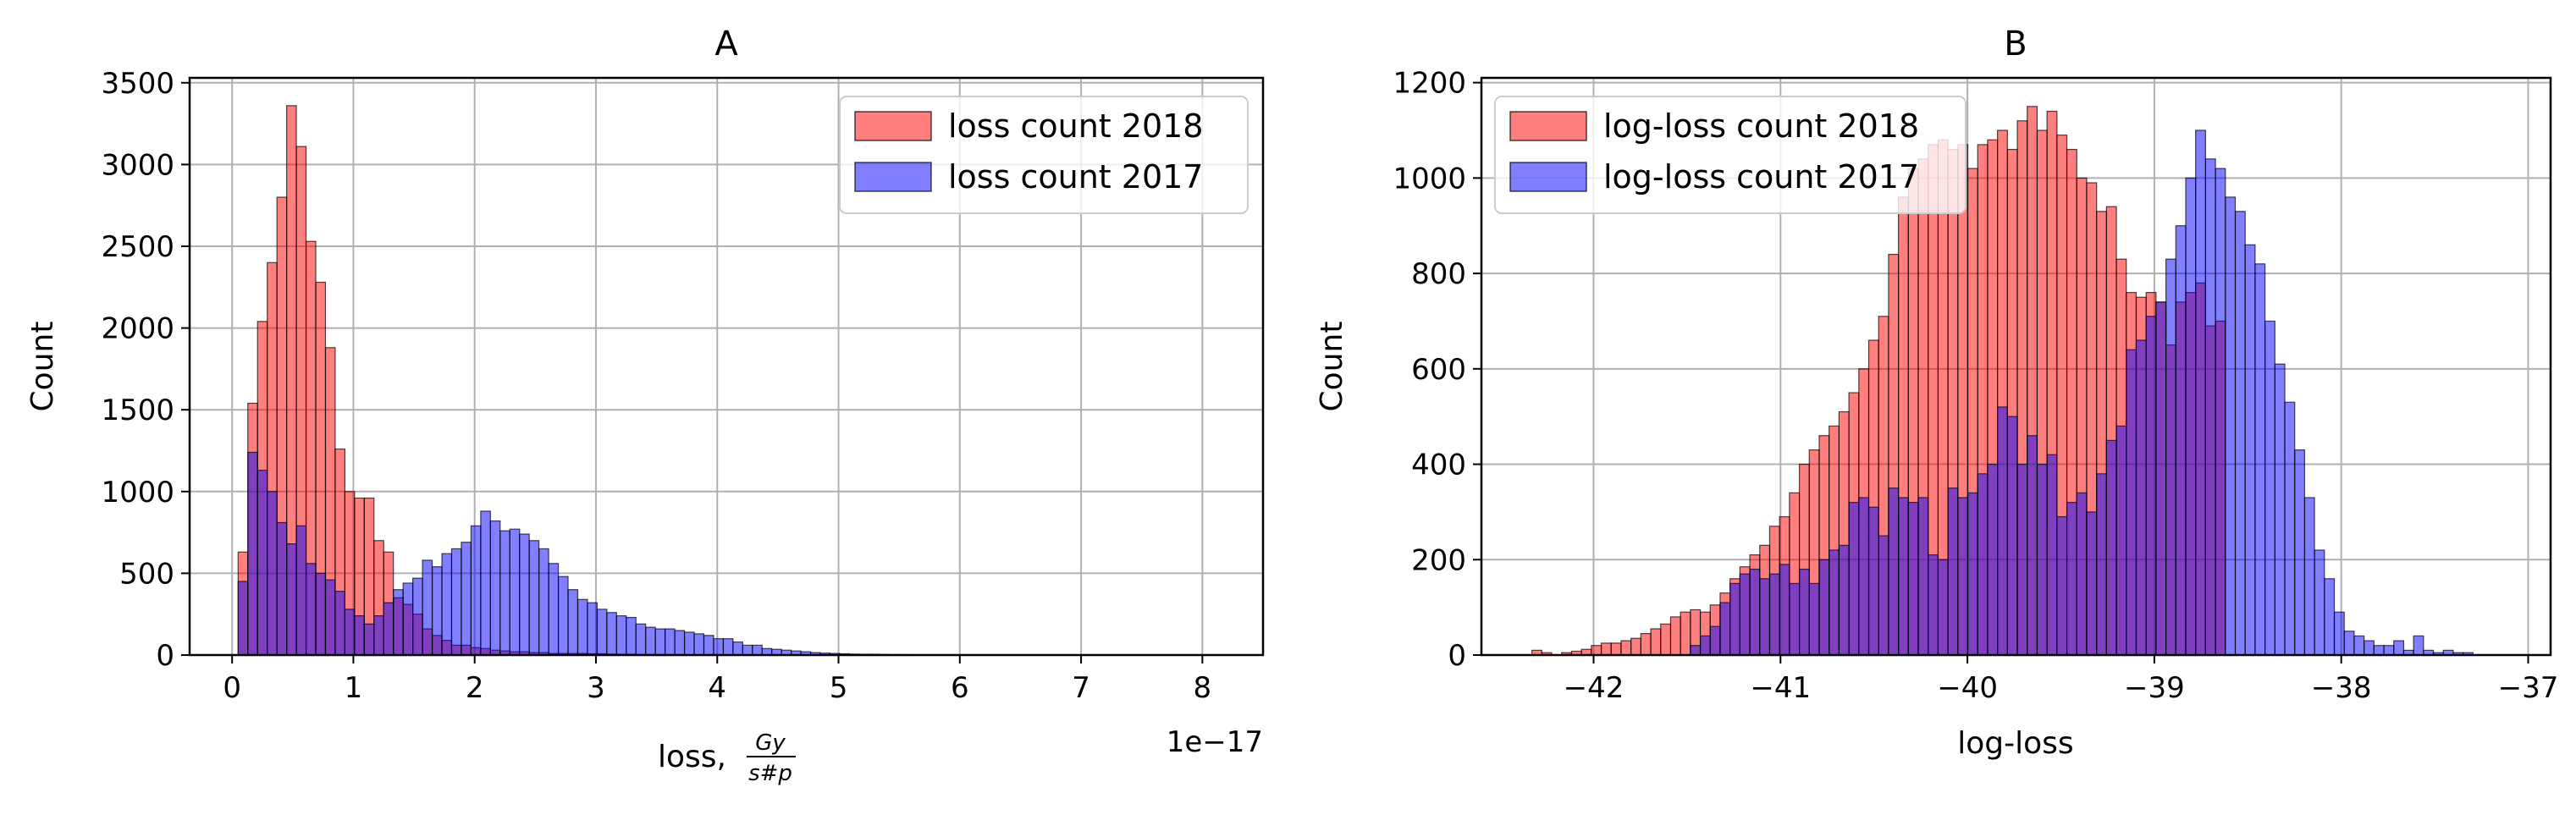  I want to click on panel-a-legend-box, so click(1044, 155).